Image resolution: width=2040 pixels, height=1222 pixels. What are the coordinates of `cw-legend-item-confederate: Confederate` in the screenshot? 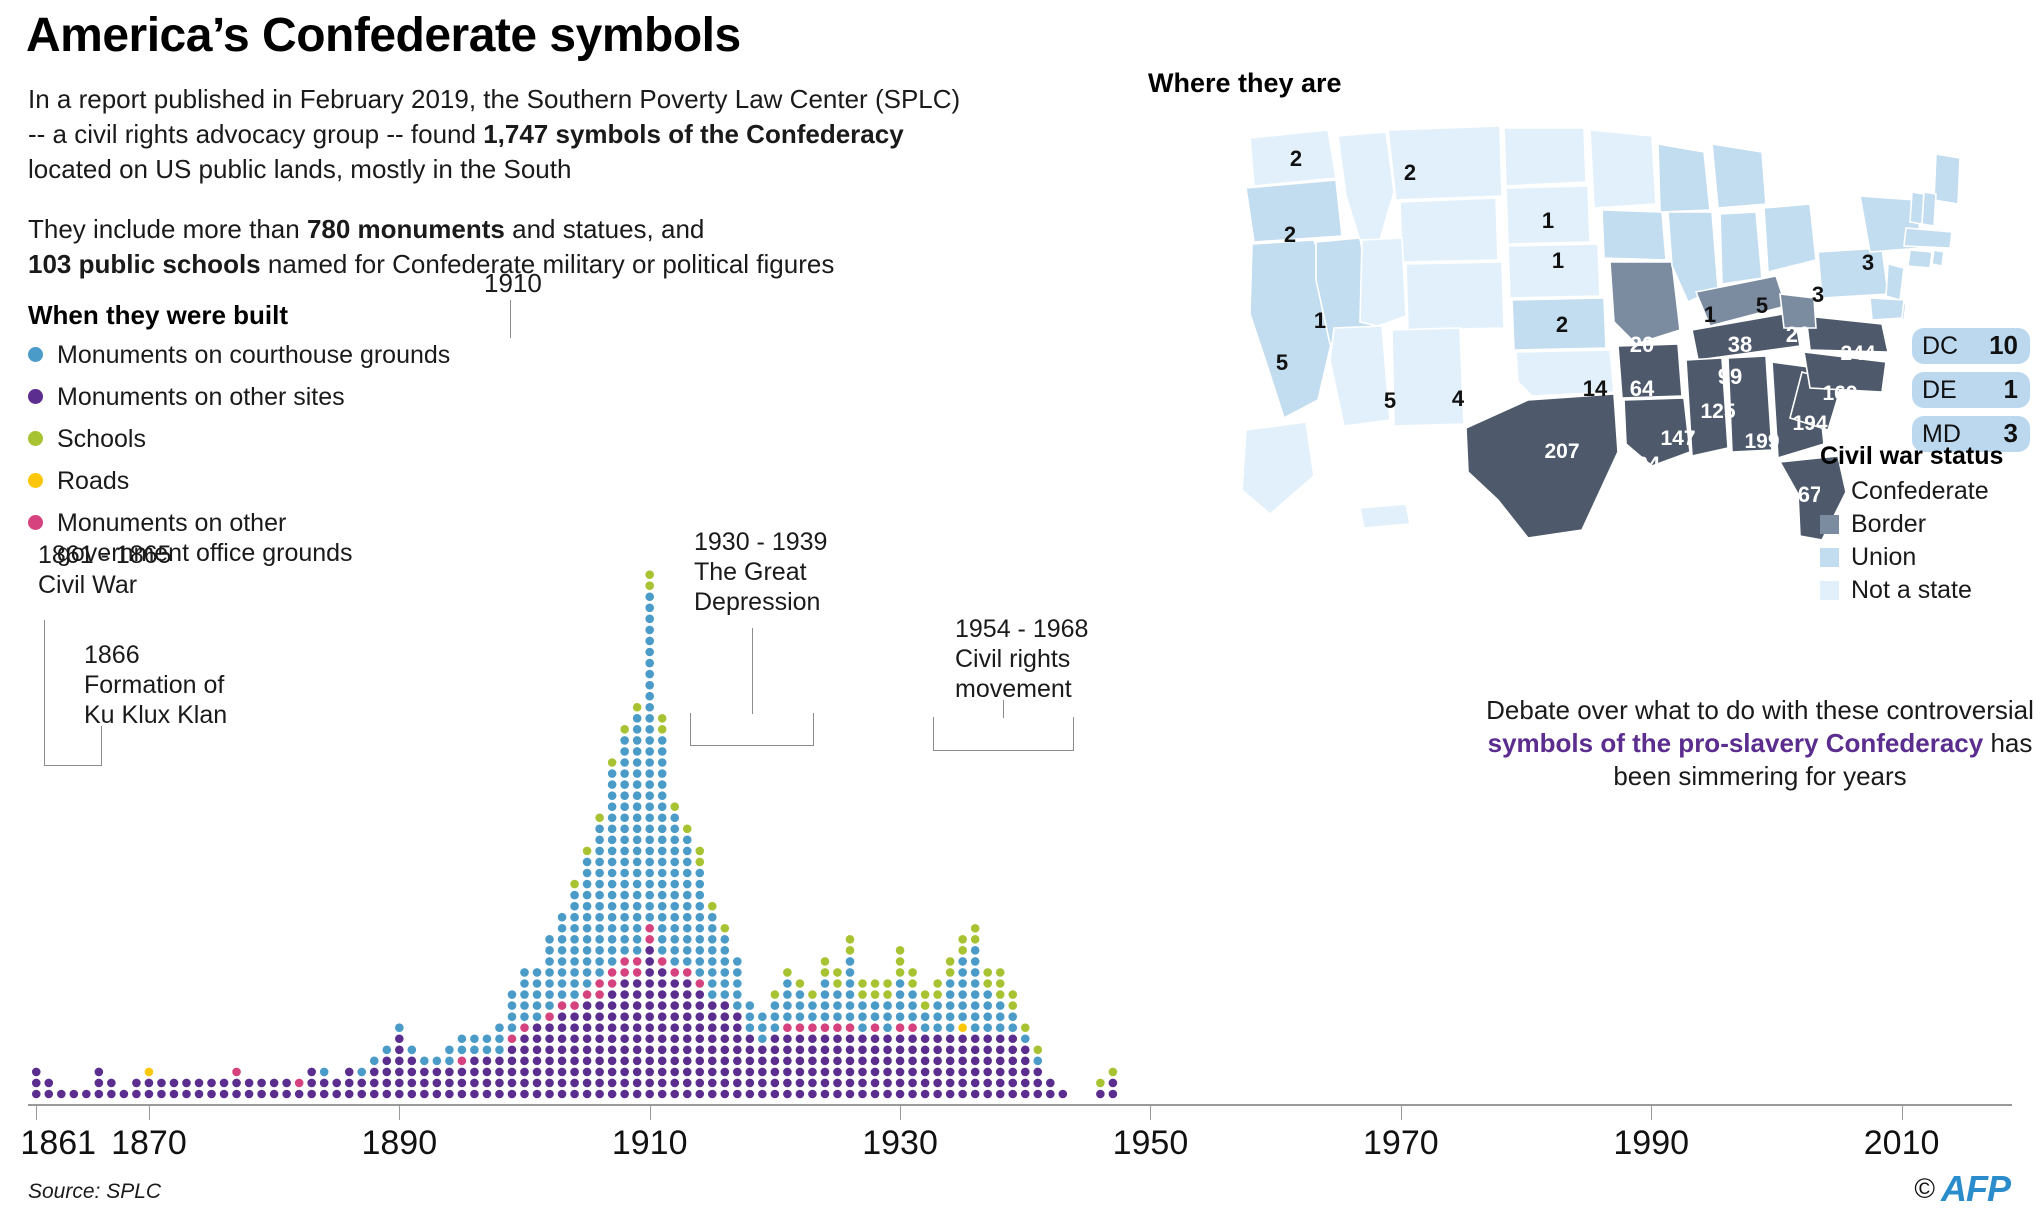 It's located at (1930, 491).